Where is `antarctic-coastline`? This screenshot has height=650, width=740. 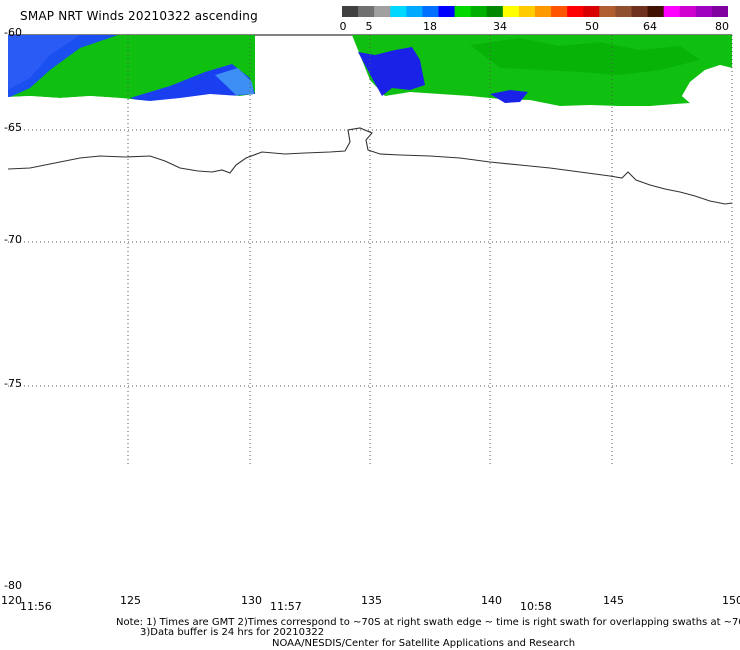
antarctic-coastline is located at coordinates (370, 166).